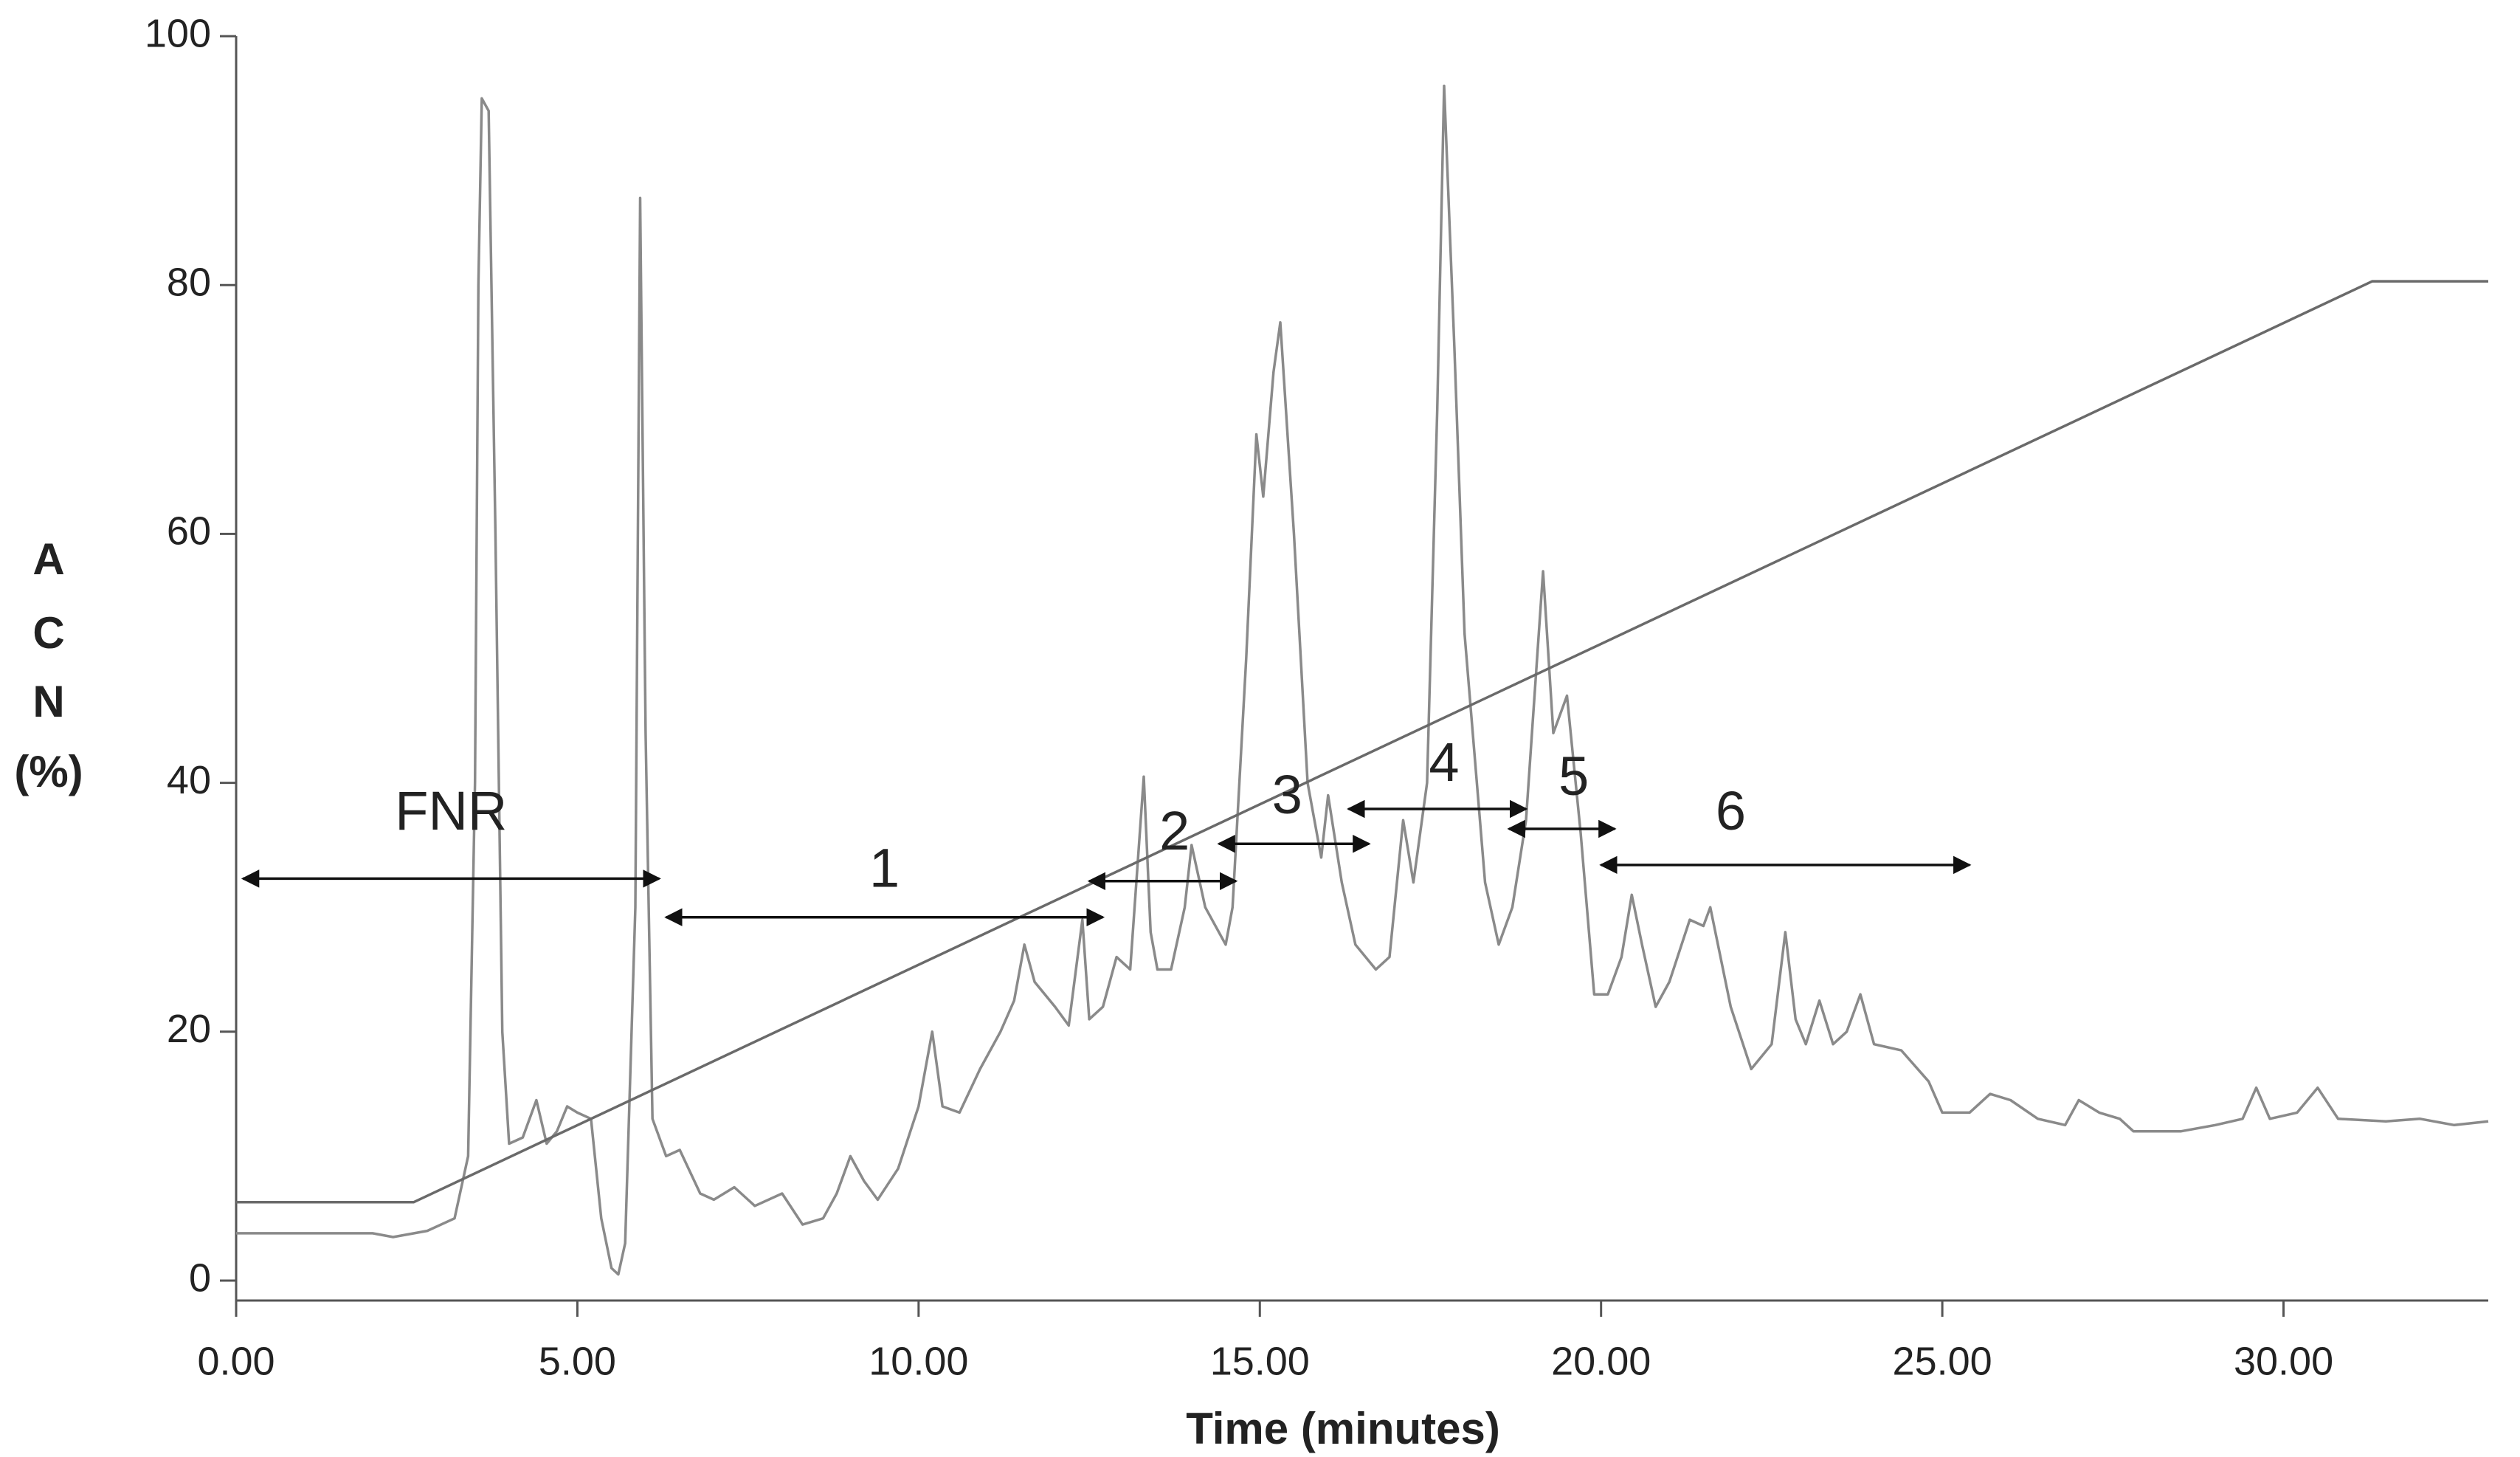 Image resolution: width=2520 pixels, height=1457 pixels. Describe the element at coordinates (451, 810) in the screenshot. I see `fraction-label: FNR` at that location.